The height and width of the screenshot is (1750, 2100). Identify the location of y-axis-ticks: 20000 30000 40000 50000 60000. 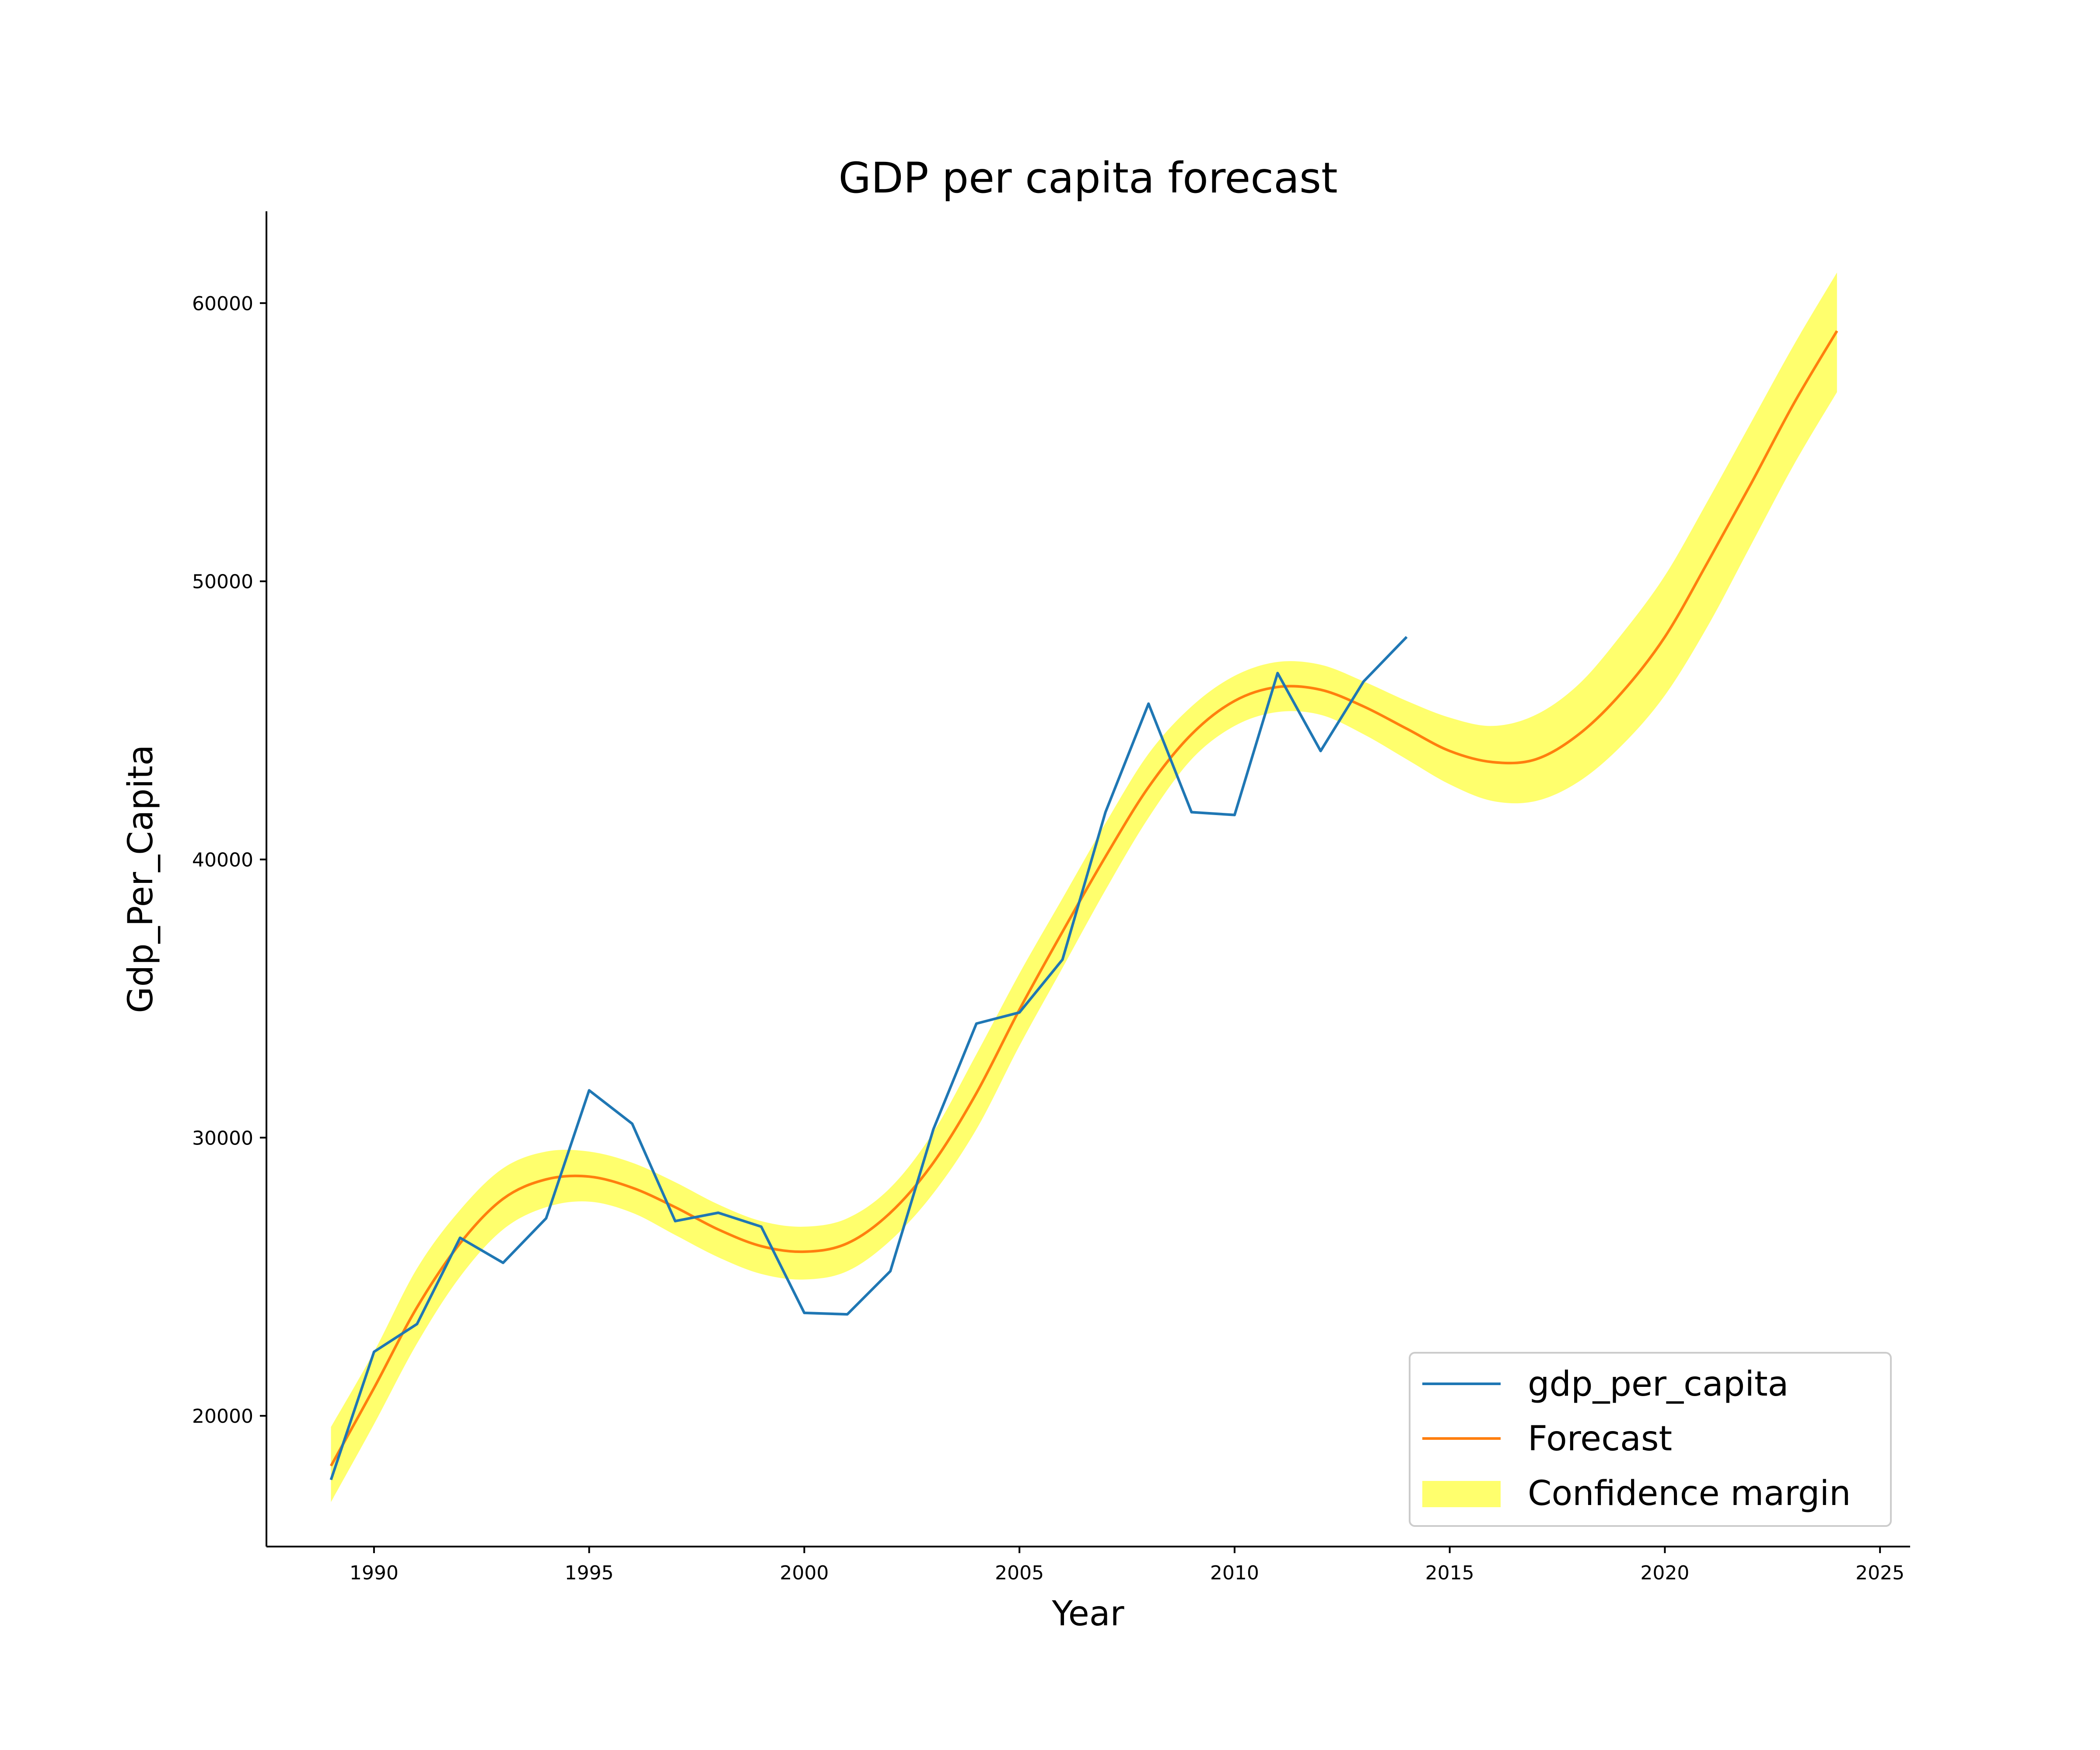
(229, 860).